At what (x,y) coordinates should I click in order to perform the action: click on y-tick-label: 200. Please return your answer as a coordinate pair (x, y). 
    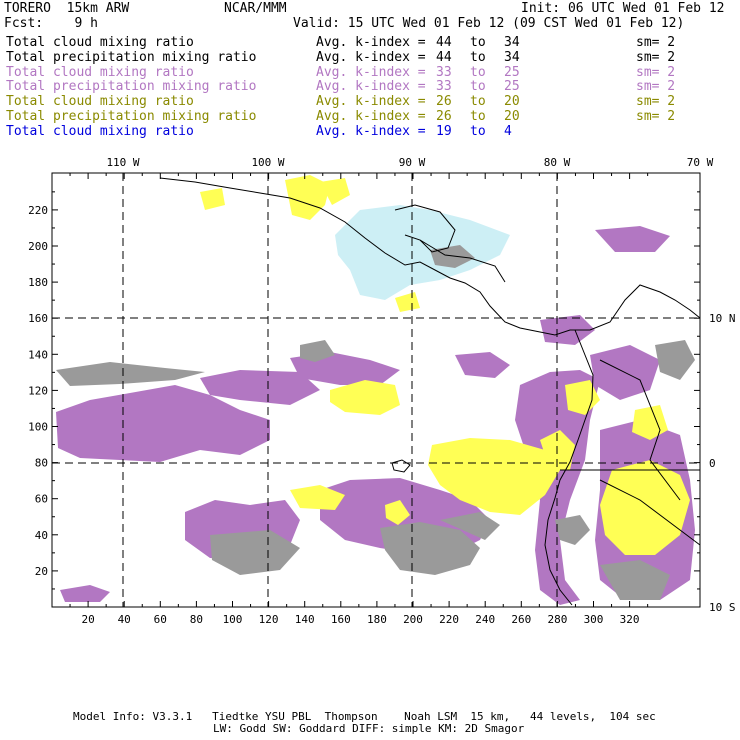
    Looking at the image, I should click on (38, 246).